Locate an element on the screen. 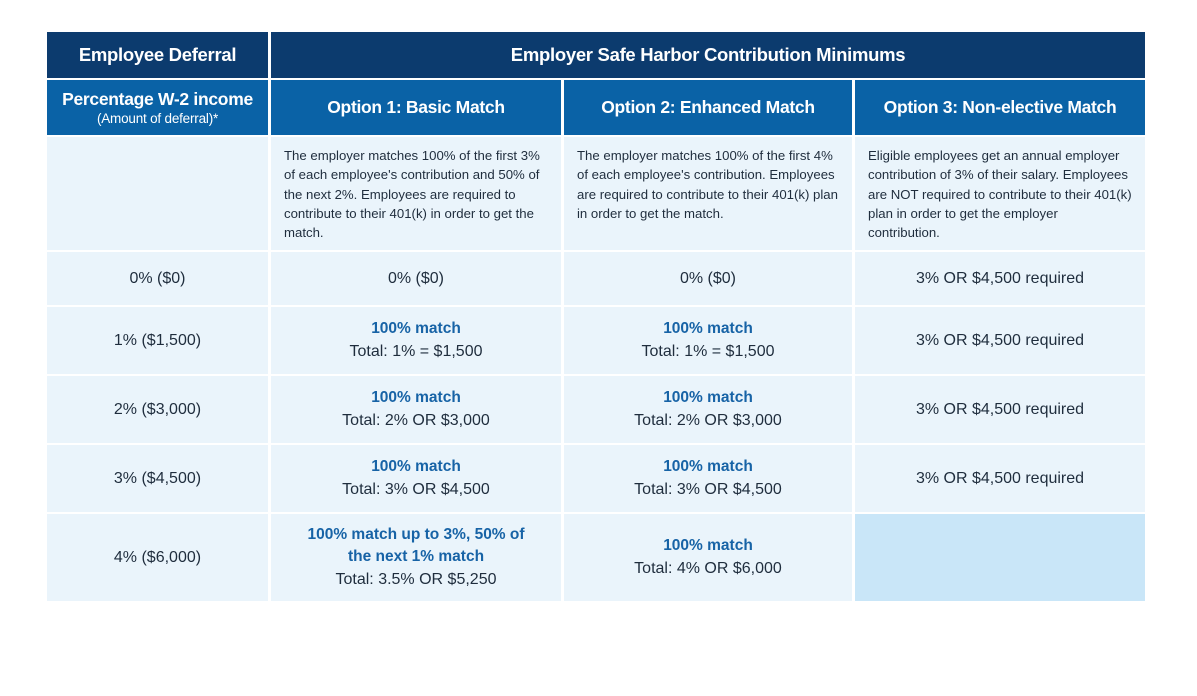  option-2-cell: 100% match Total: 3% OR $4,500 is located at coordinates (708, 479).